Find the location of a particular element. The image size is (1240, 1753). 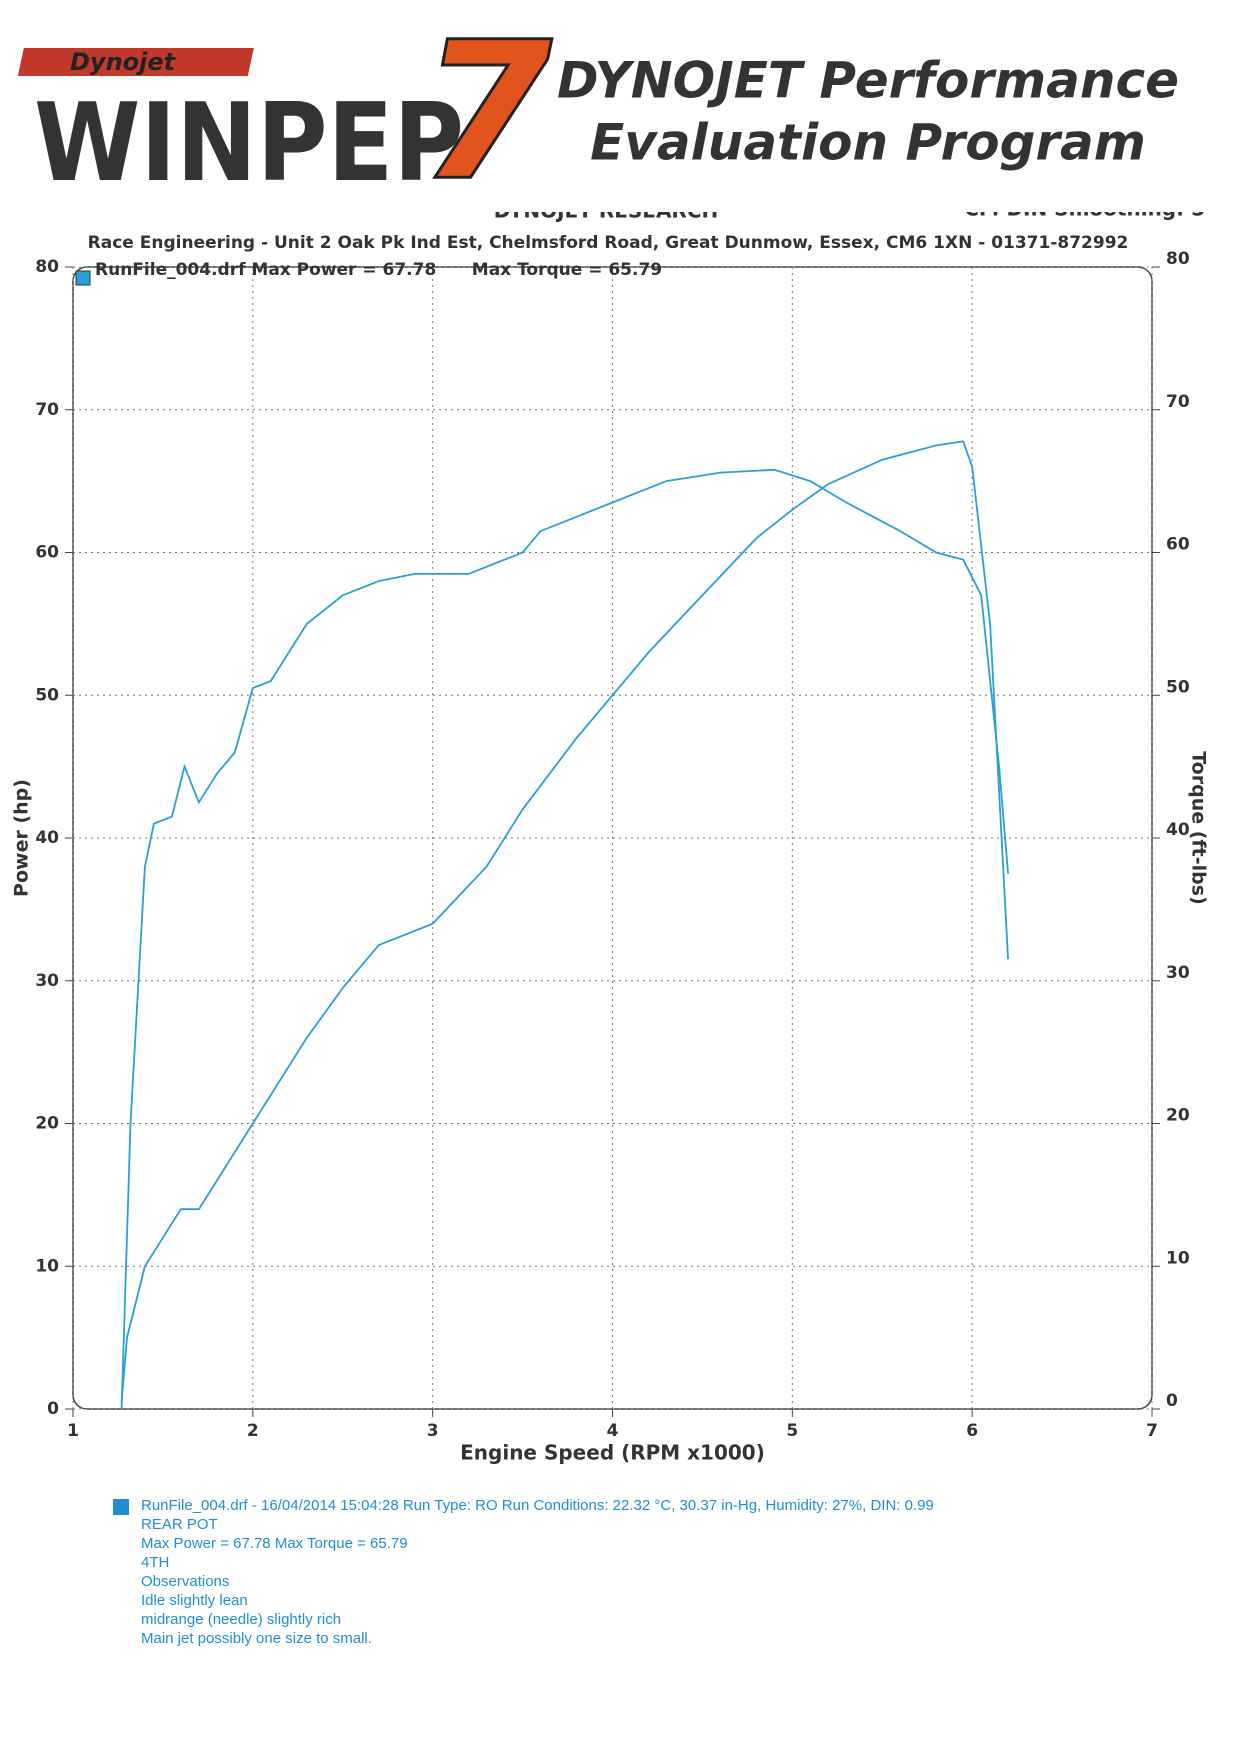

x-tick-label: 7 is located at coordinates (1152, 1431).